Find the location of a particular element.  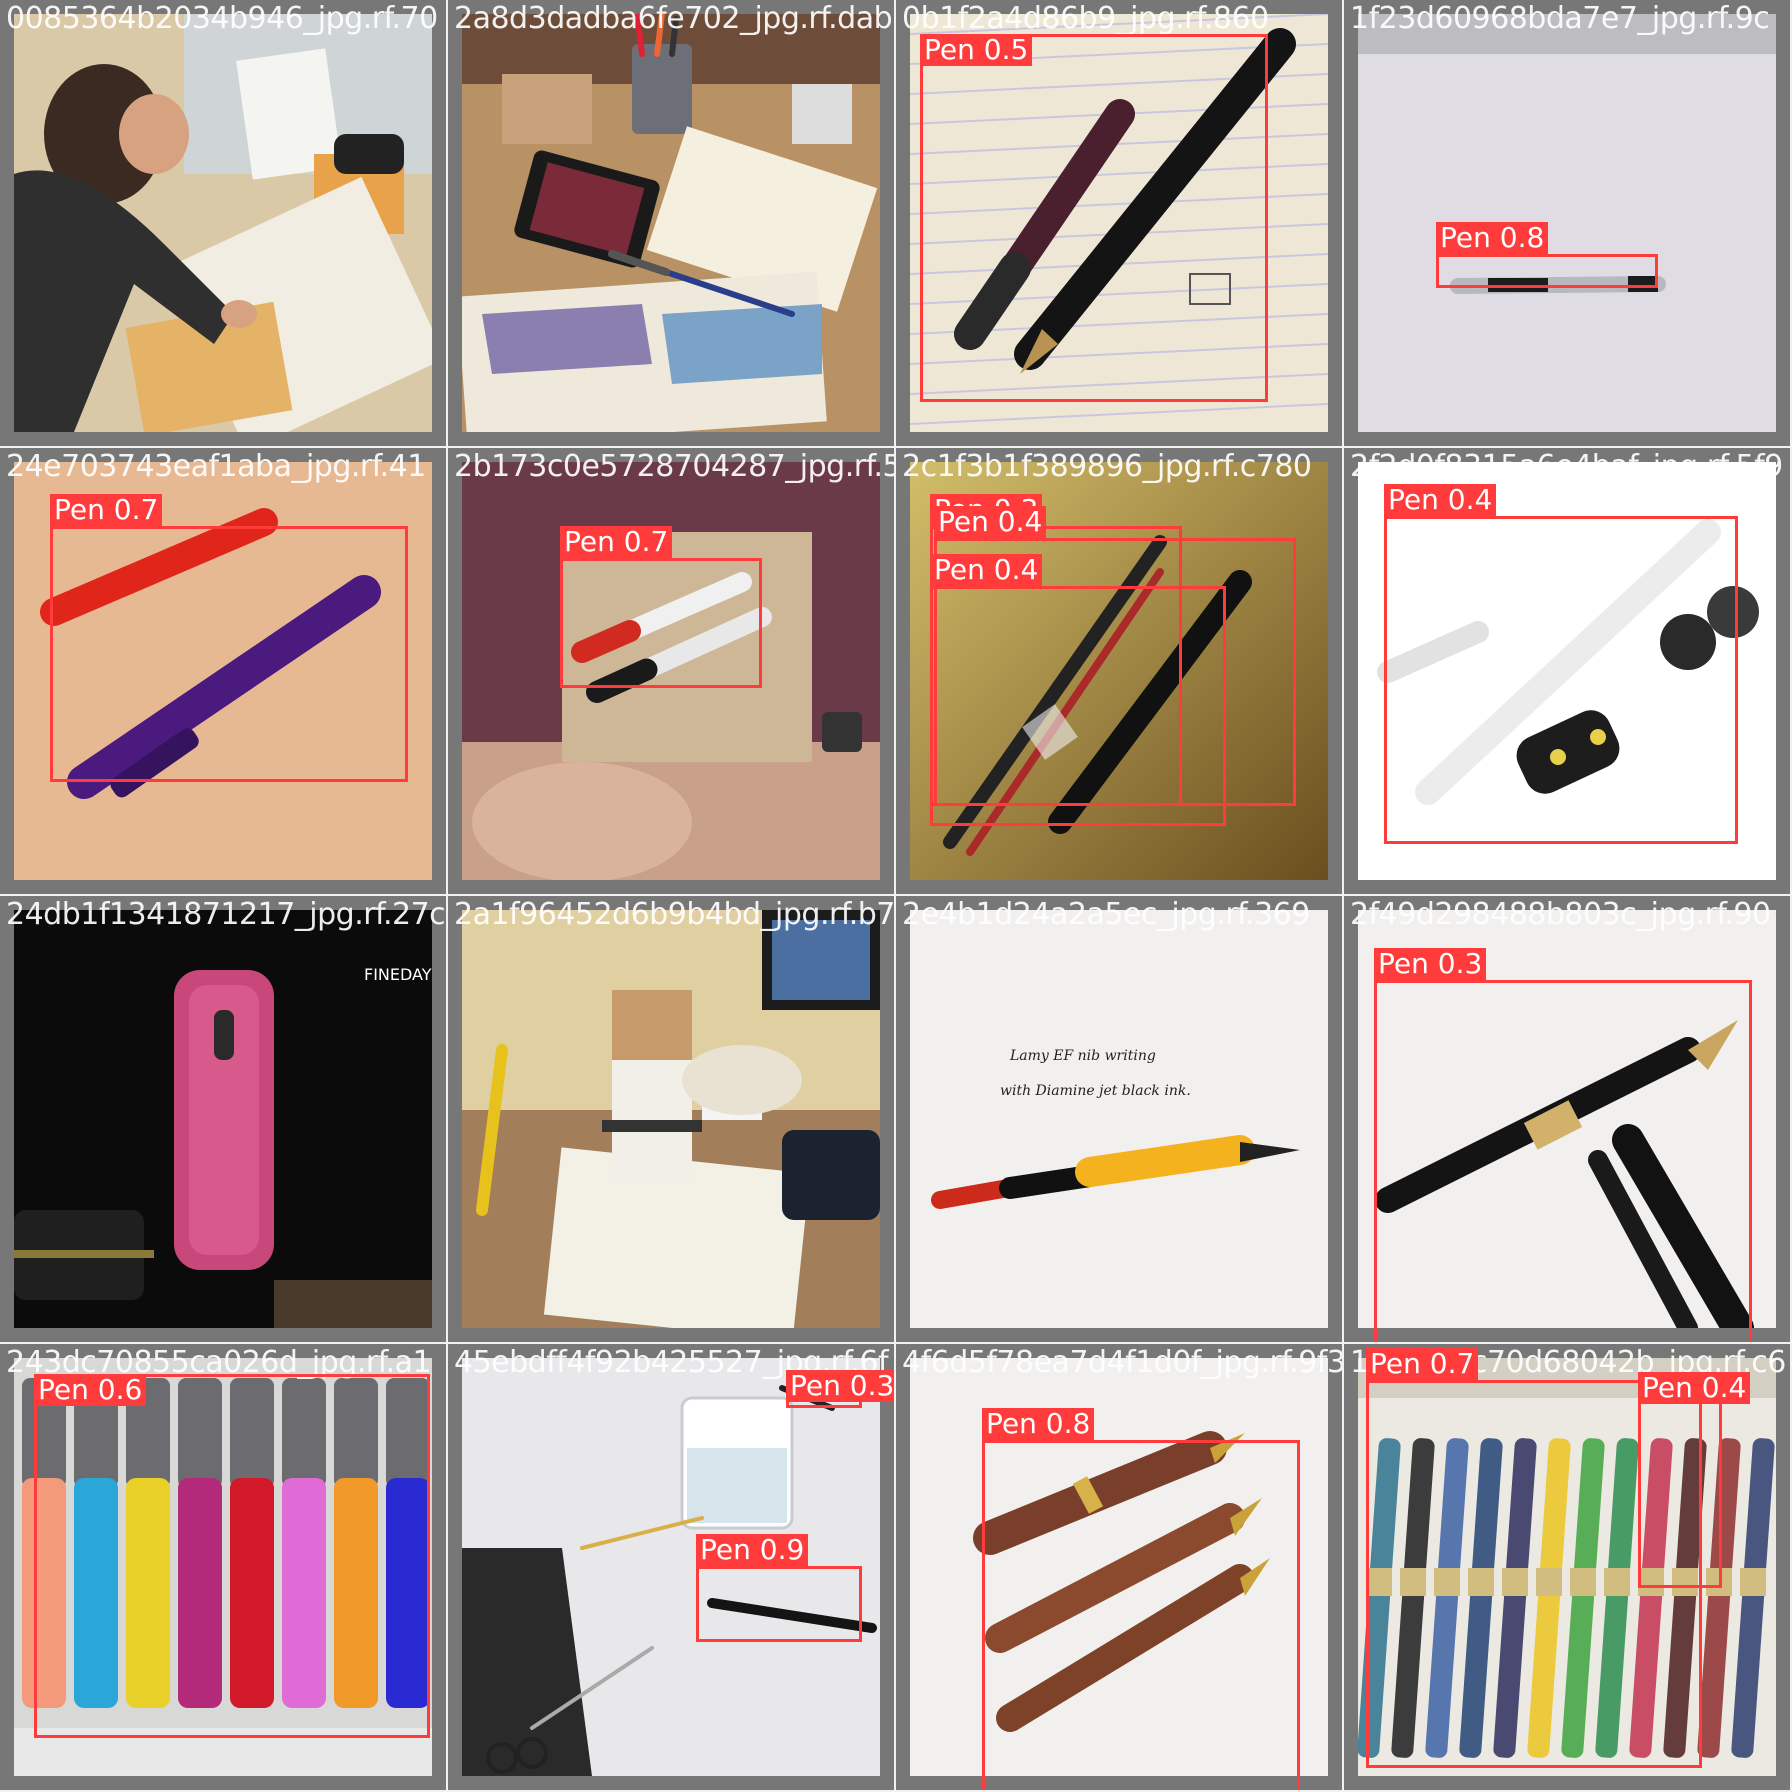

image-tile: 0085364b2034b946_jpg.rf.70 is located at coordinates (224, 224).